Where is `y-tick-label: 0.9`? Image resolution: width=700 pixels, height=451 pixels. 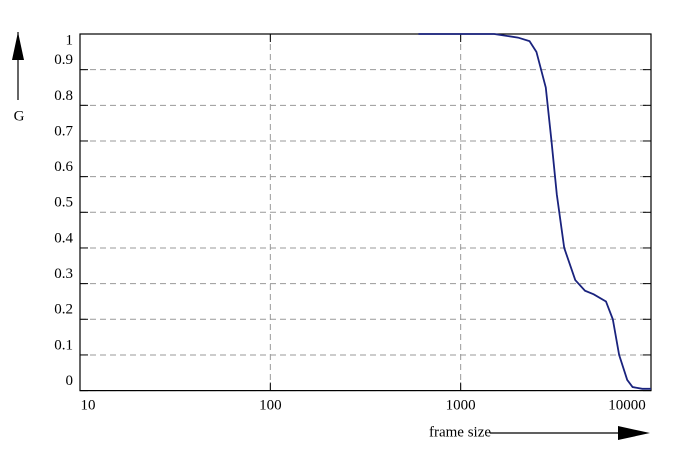 y-tick-label: 0.9 is located at coordinates (63, 60).